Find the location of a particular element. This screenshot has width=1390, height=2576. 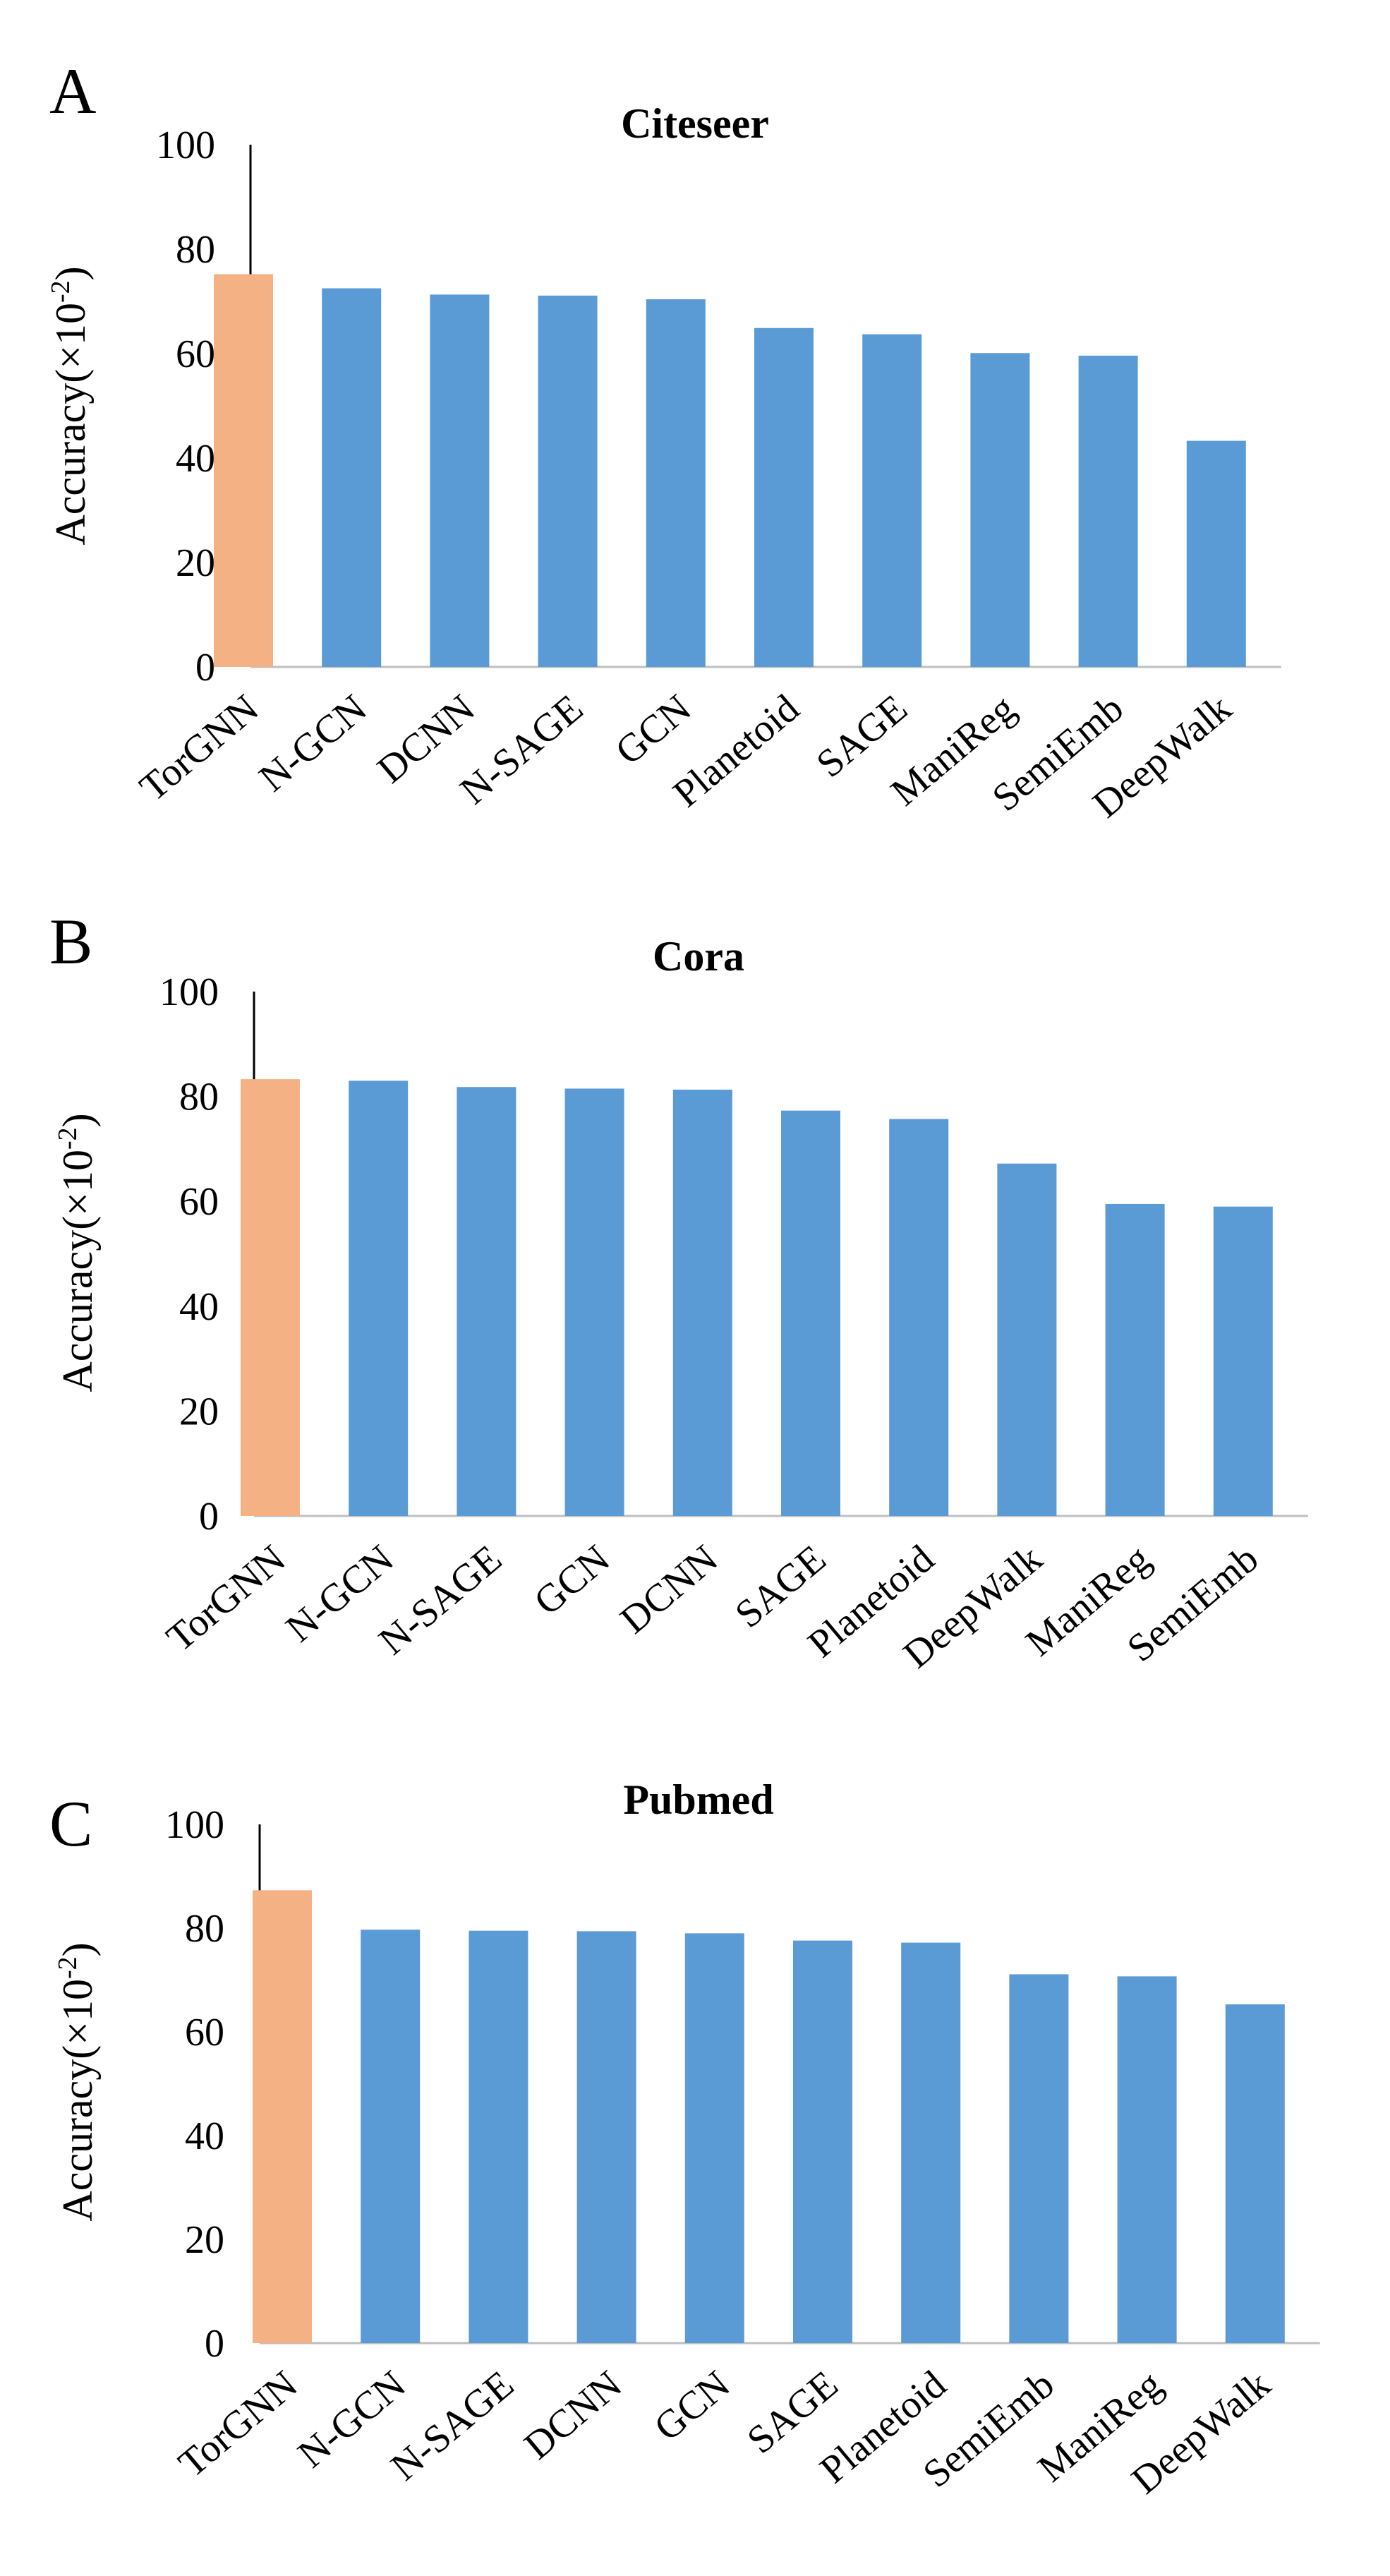

panel-letter: C is located at coordinates (70, 1824).